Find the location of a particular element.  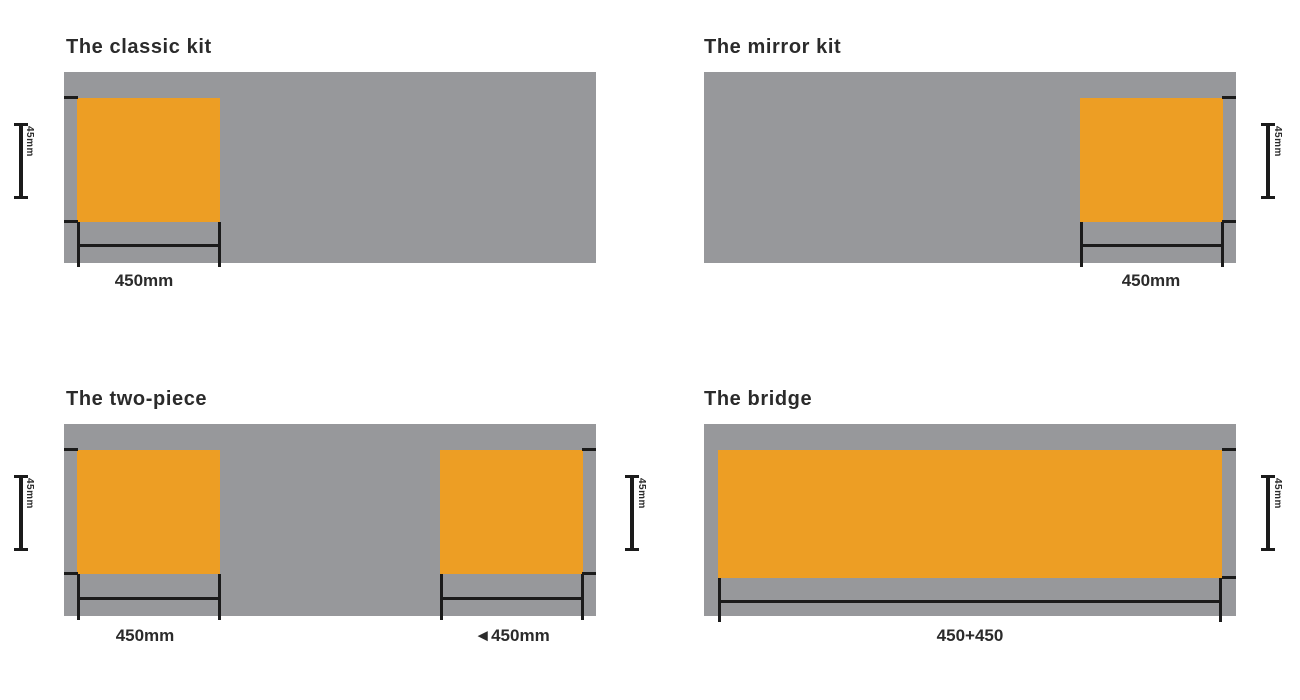

panel1-top-tick is located at coordinates (71, 97).